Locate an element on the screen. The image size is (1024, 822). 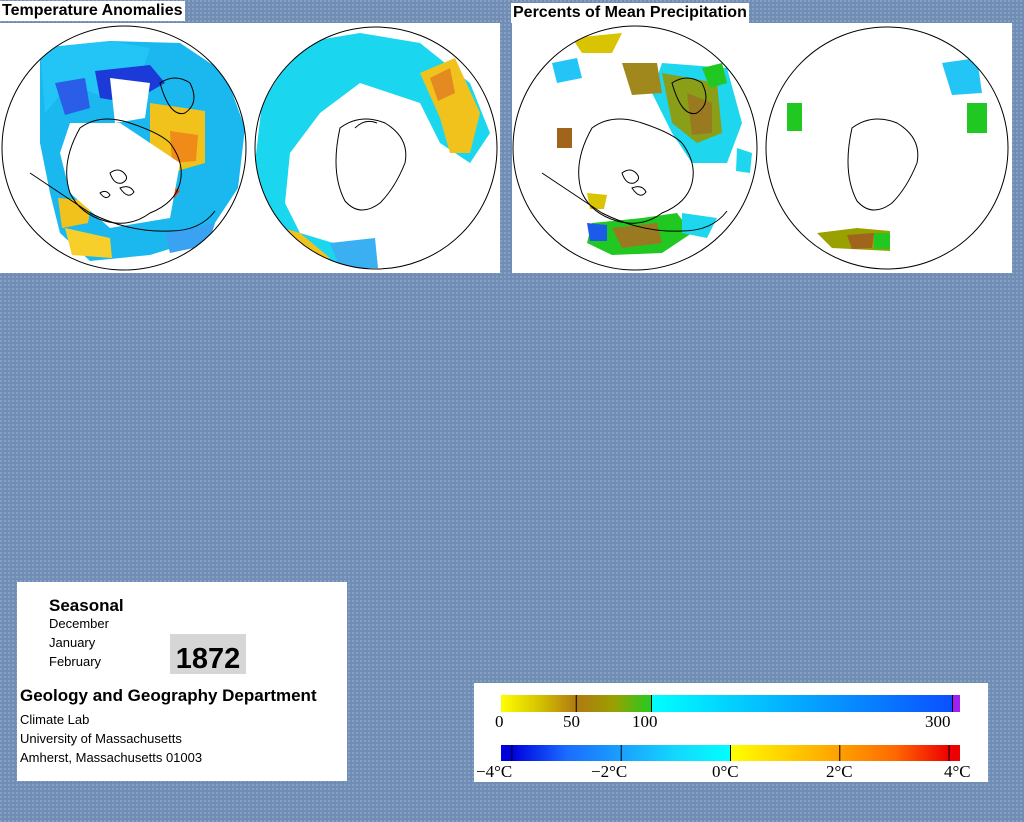
precipitation-map-panel is located at coordinates (762, 148).